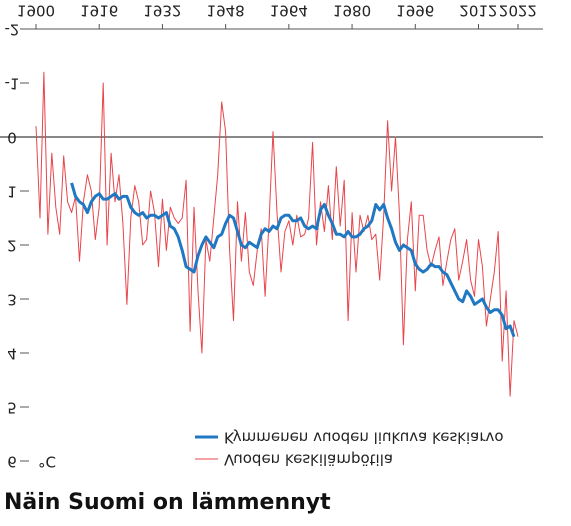 This screenshot has height=526, width=571. I want to click on x-tick-label: 1964, so click(289, 11).